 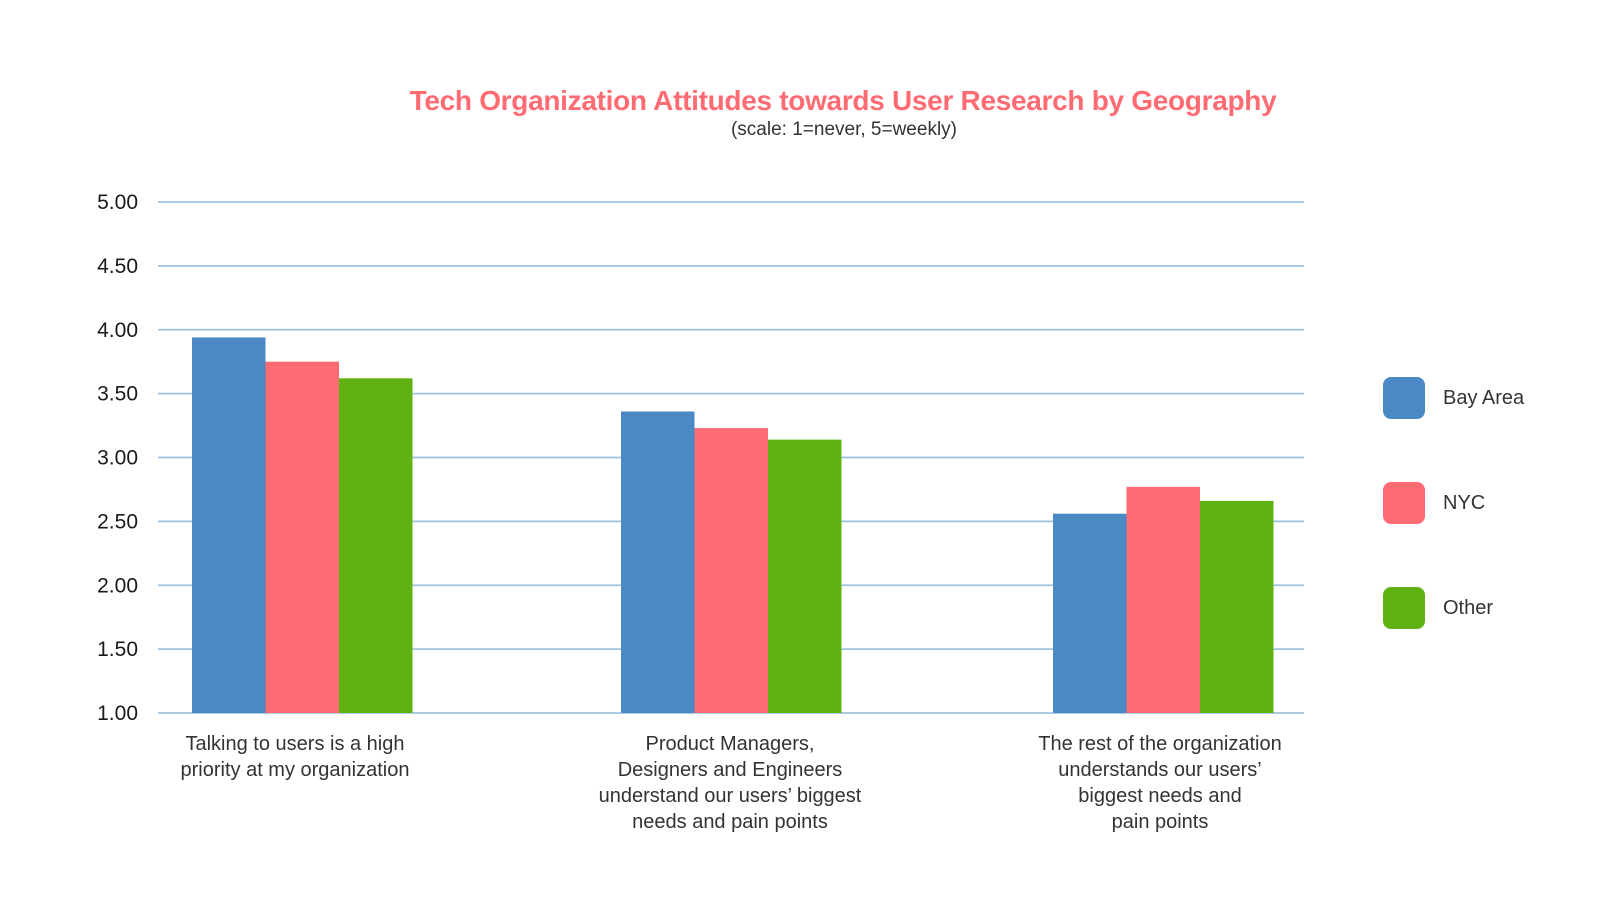 I want to click on category-label-line: biggest needs and, so click(x=1159, y=796).